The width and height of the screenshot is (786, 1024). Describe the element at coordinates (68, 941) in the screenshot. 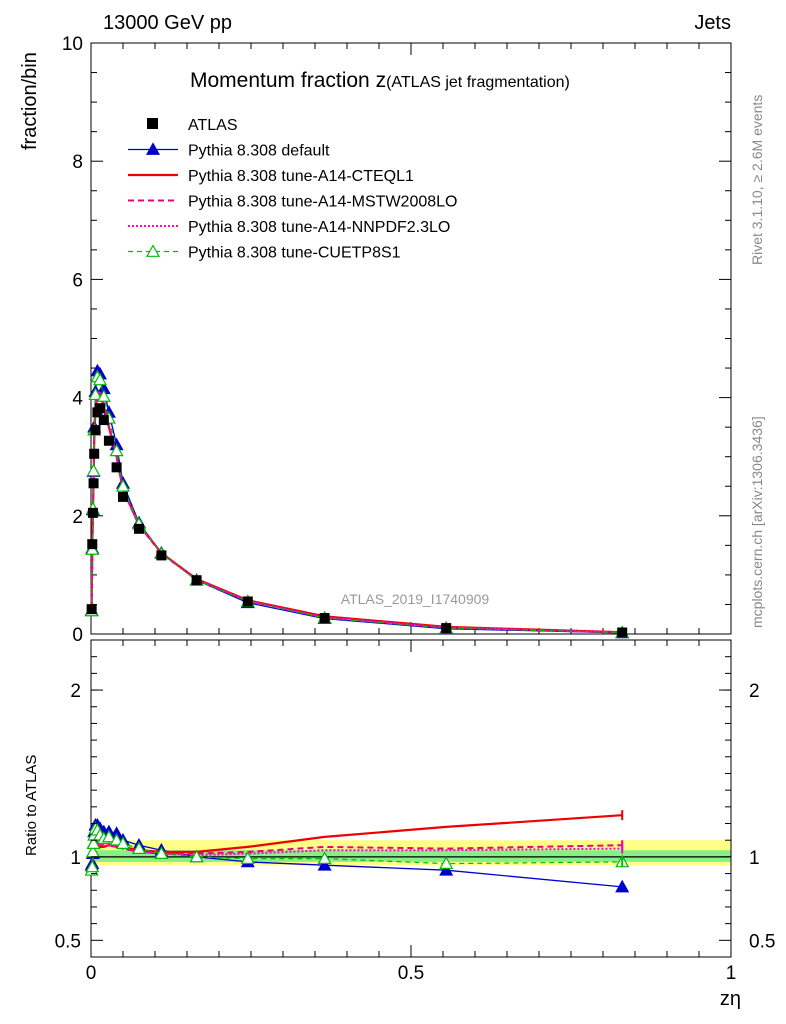

I see `ratio-y-tick-label: 0.5` at that location.